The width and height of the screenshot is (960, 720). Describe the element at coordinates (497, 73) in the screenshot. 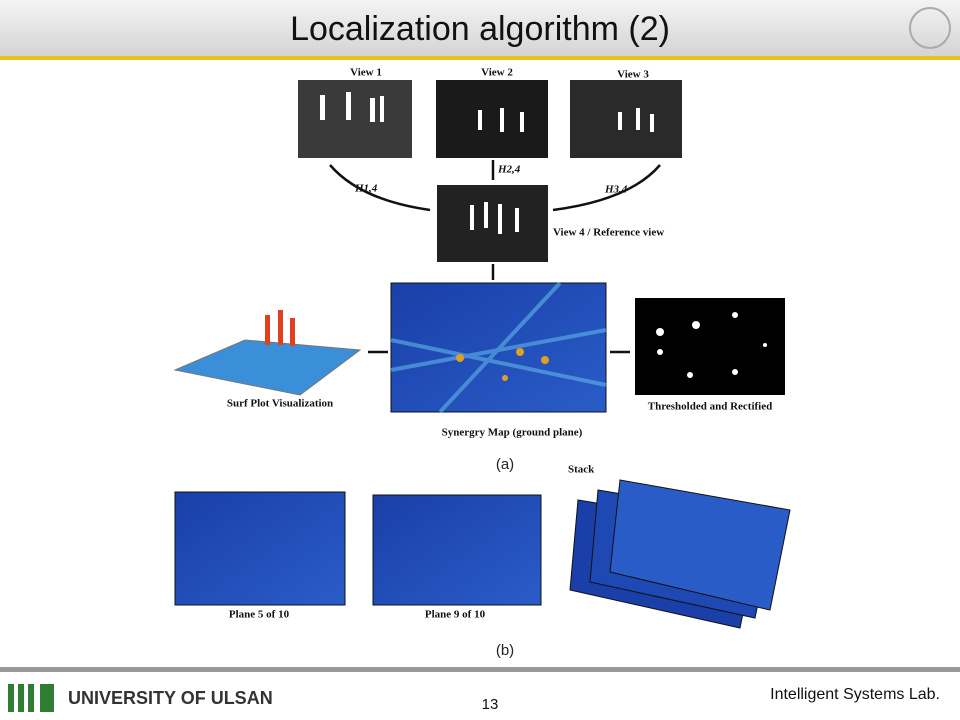

I see `view-label: View 2` at that location.